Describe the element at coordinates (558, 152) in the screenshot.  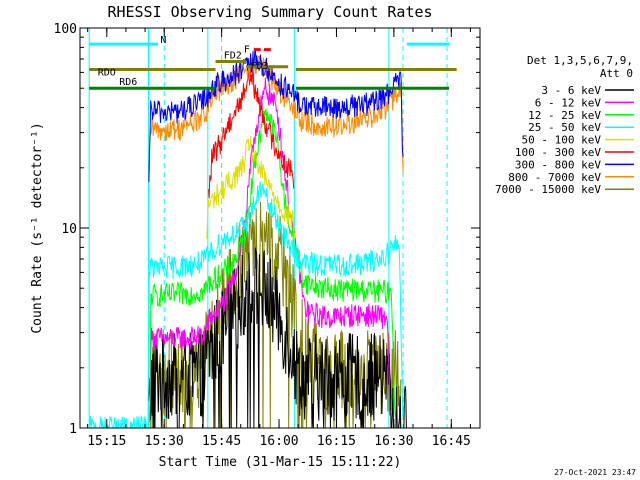
I see `legend-entry-label: 100 - 300 keV` at that location.